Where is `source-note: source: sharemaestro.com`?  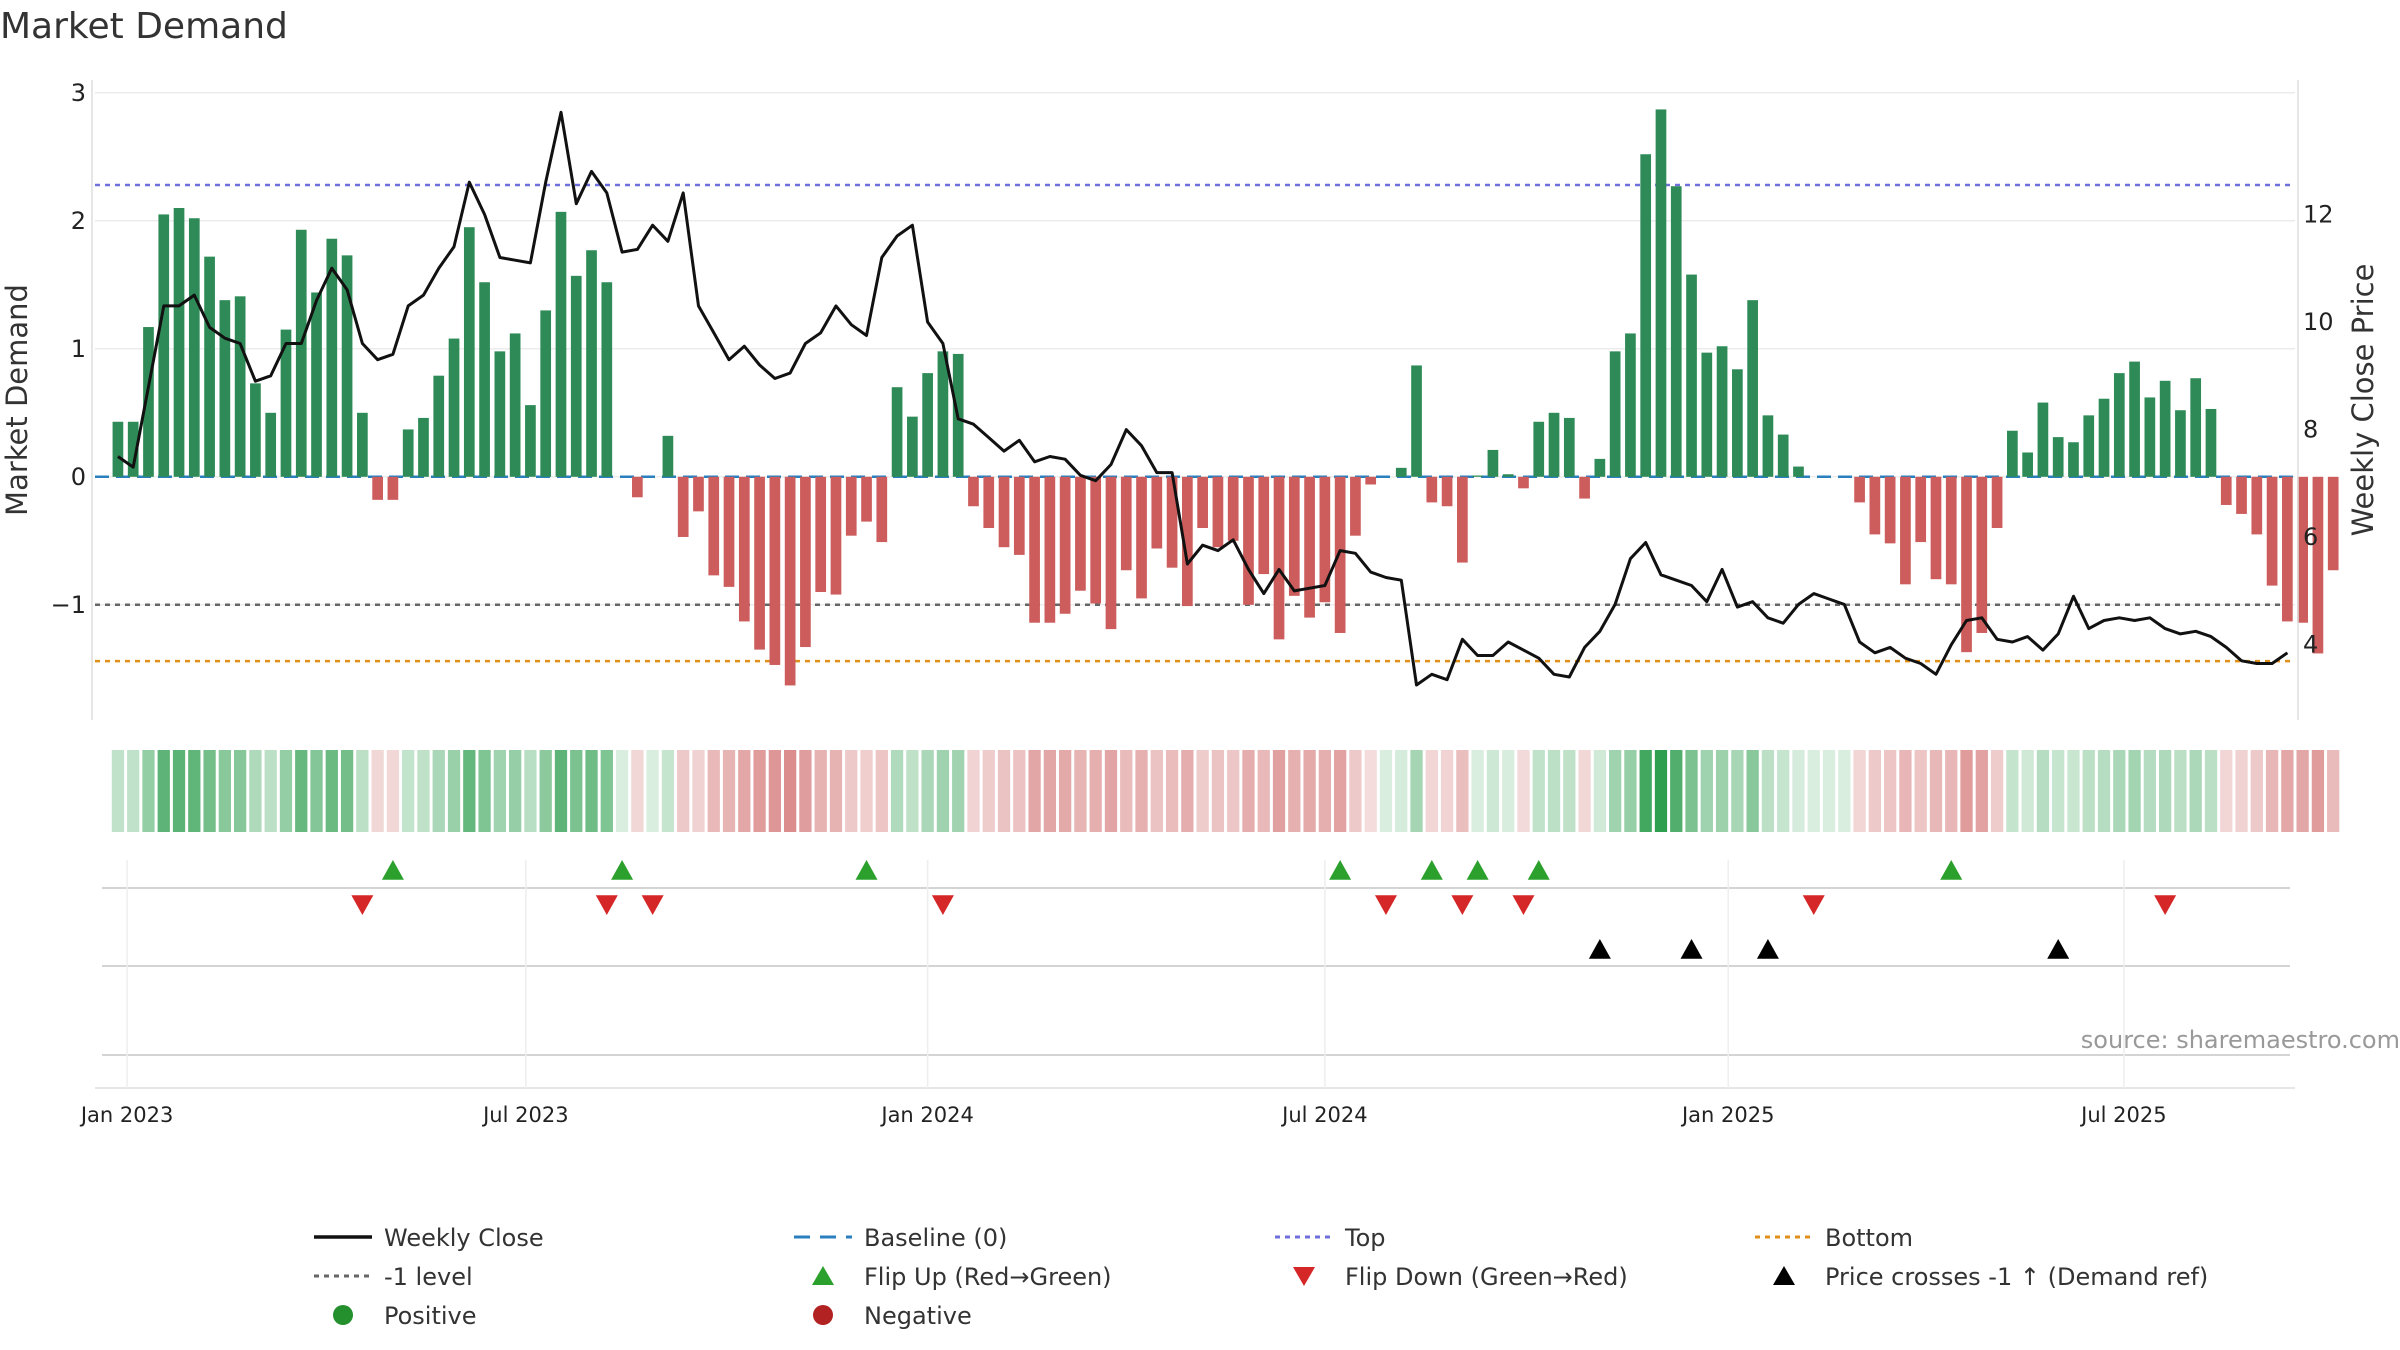
source-note: source: sharemaestro.com is located at coordinates (2240, 1040).